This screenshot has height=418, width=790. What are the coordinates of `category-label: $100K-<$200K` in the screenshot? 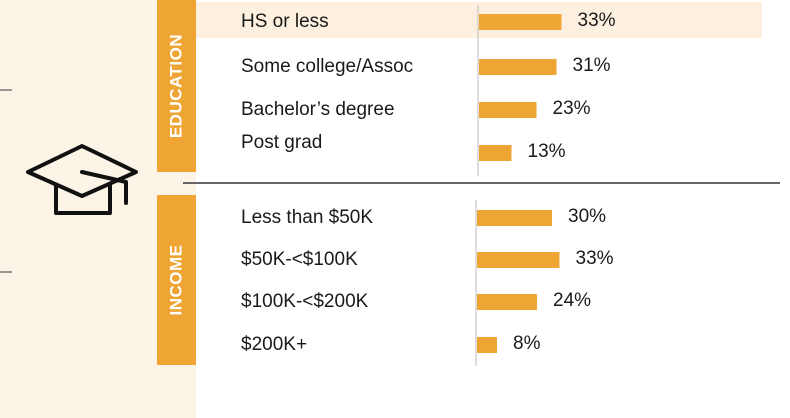 It's located at (305, 301).